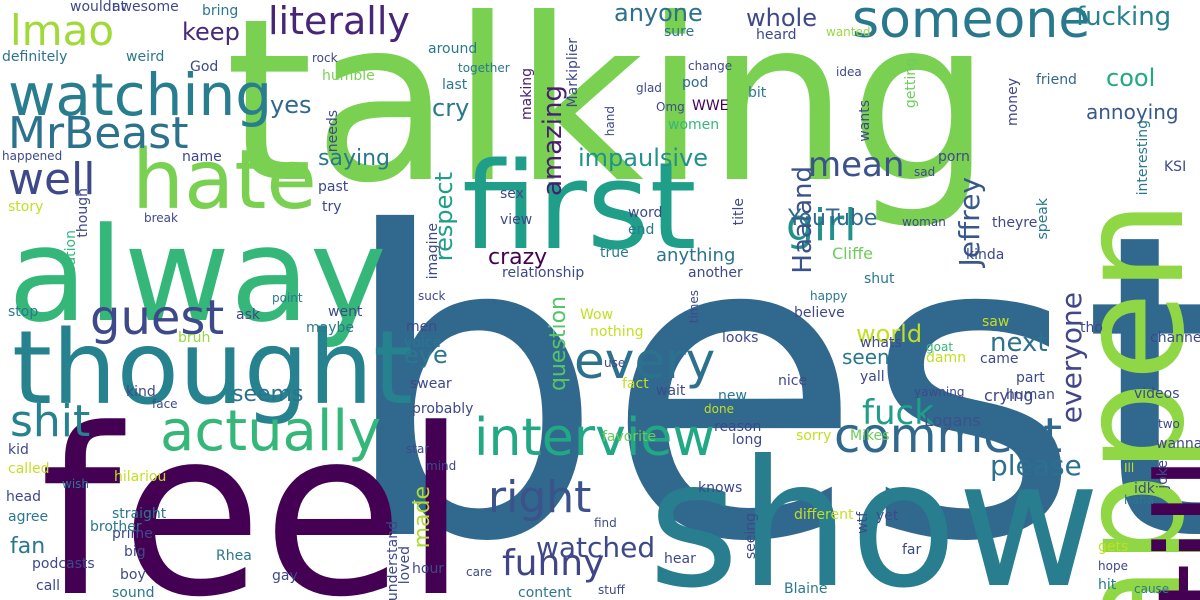 The image size is (1200, 600). I want to click on cloud-word: Cliffe, so click(852, 253).